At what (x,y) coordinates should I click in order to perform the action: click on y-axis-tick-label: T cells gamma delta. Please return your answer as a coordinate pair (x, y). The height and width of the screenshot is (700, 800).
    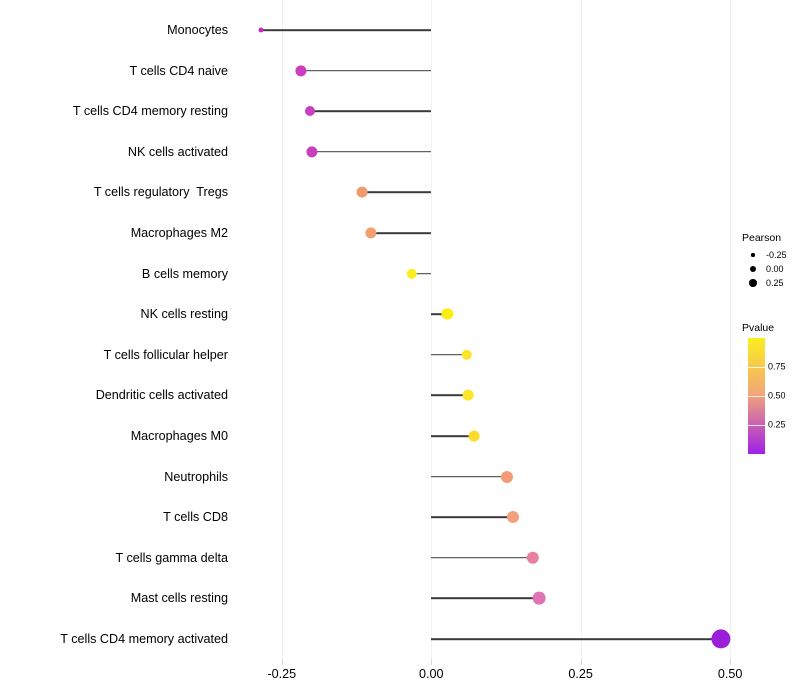
    Looking at the image, I should click on (171, 557).